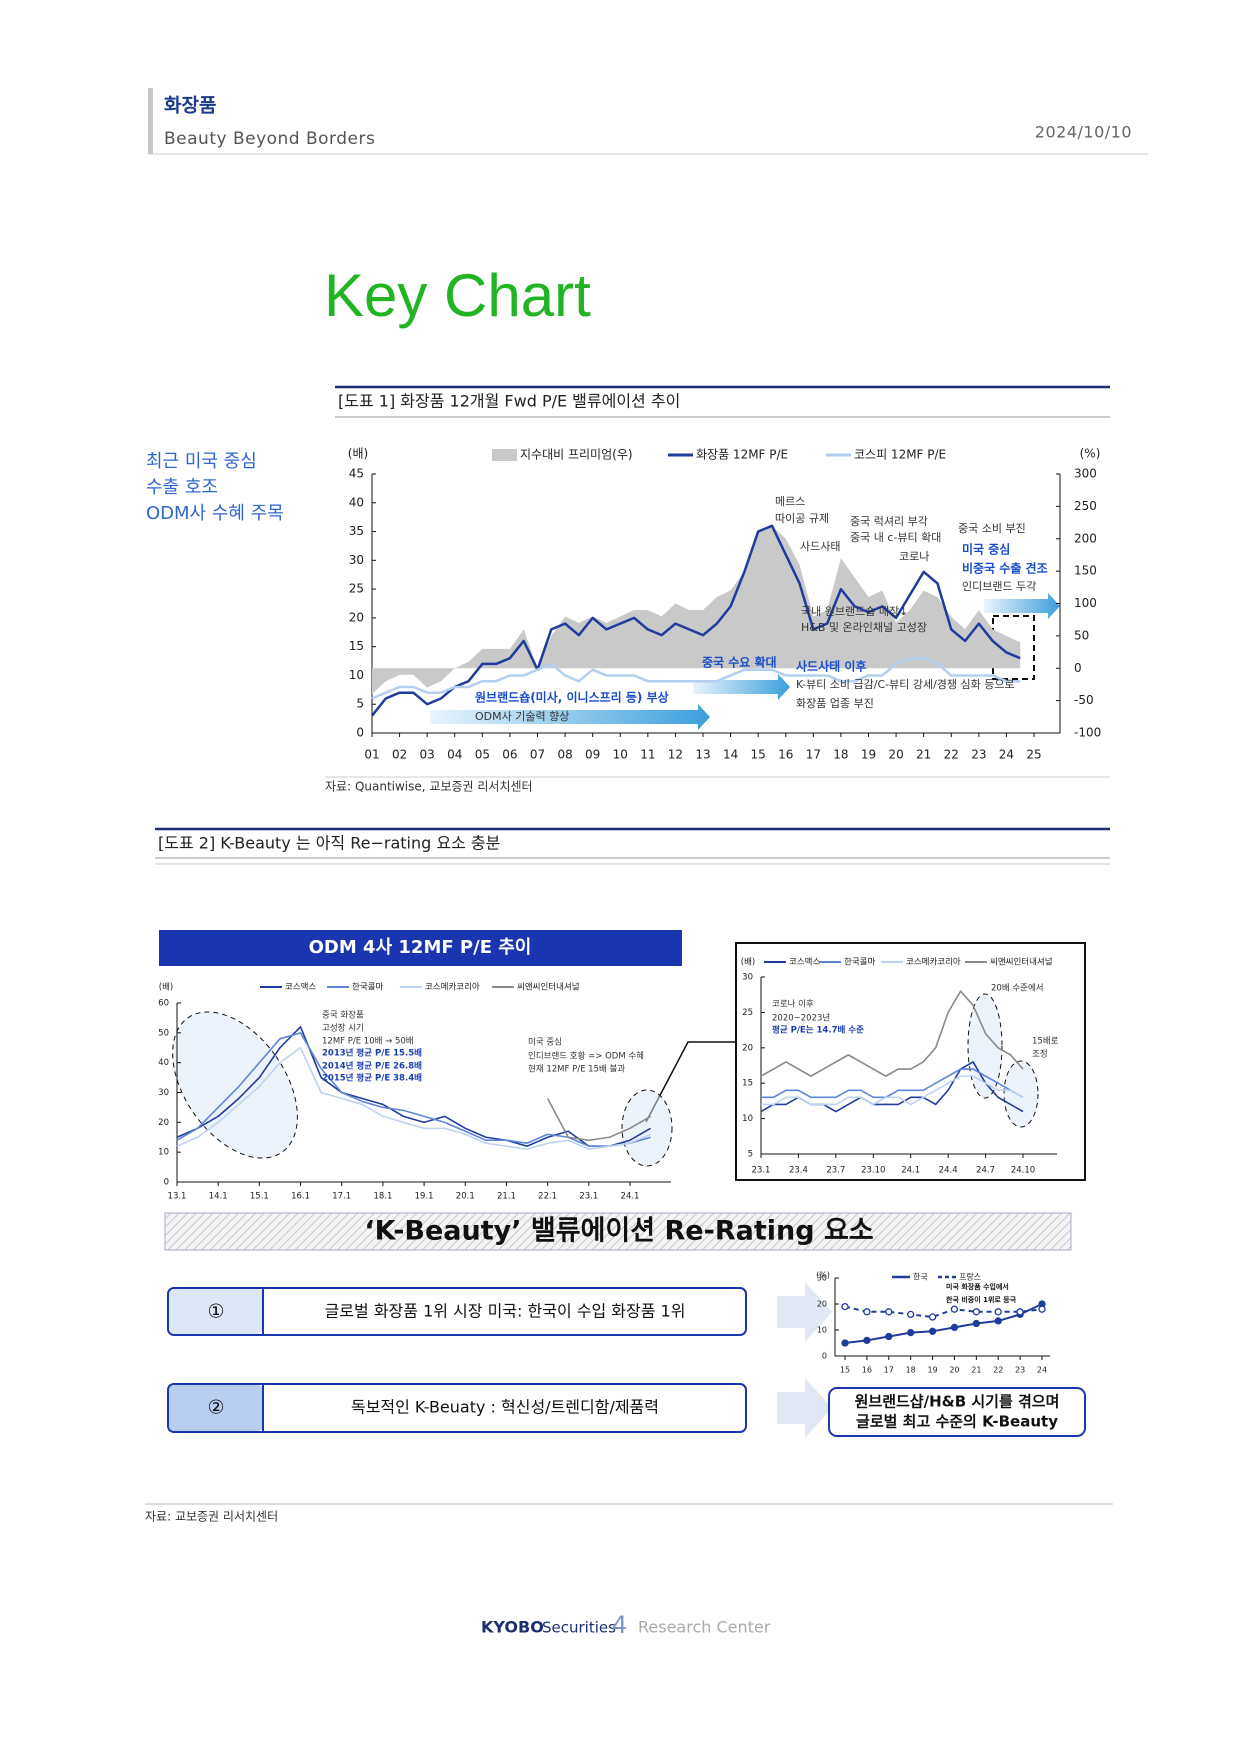 This screenshot has width=1241, height=1755. What do you see at coordinates (854, 611) in the screenshot?
I see `annotation: 국내 원브랜드숍 매장↓` at bounding box center [854, 611].